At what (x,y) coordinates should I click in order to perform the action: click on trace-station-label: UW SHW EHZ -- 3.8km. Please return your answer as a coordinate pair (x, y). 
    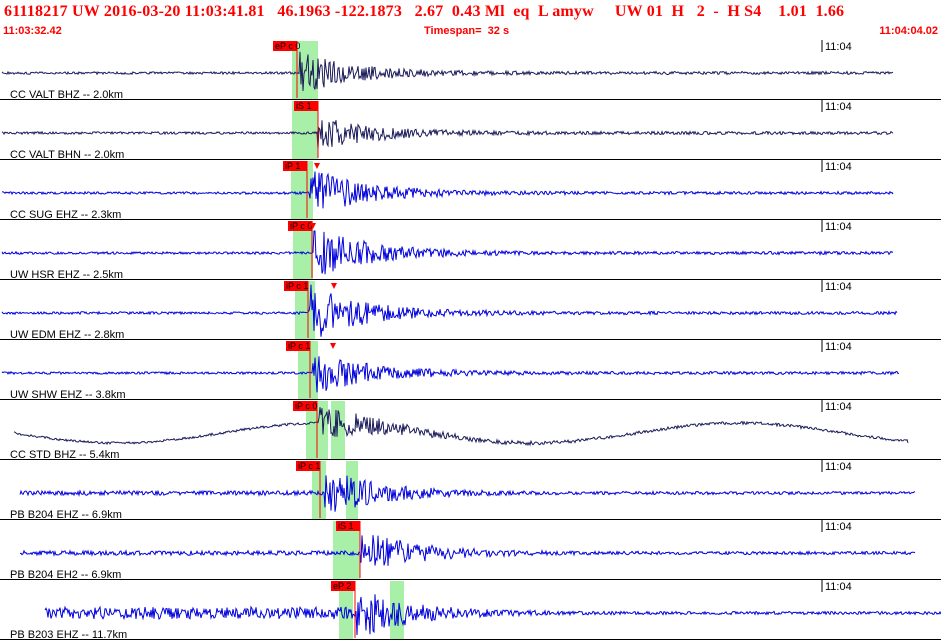
    Looking at the image, I should click on (68, 395).